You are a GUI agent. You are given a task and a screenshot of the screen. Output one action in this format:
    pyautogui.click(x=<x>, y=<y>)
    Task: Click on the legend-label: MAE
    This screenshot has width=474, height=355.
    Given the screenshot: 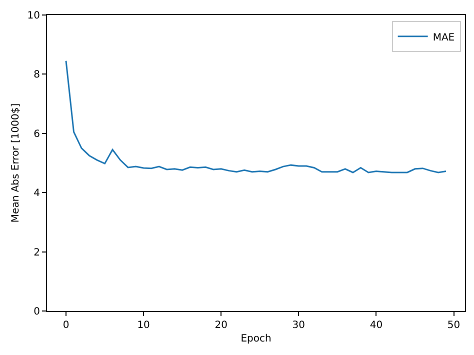 What is the action you would take?
    pyautogui.click(x=443, y=38)
    